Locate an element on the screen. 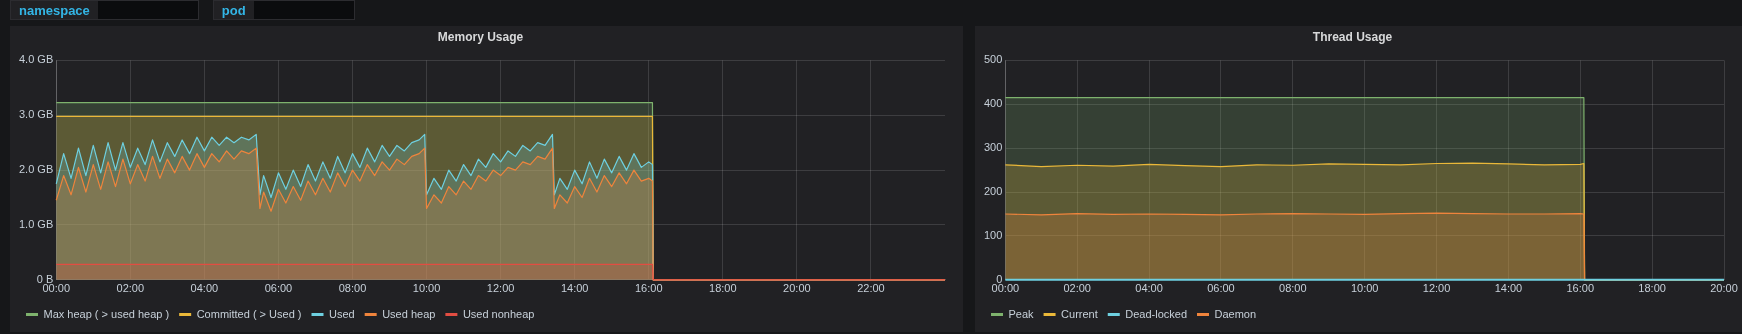 The image size is (1742, 334). legend-label: Used nonheap is located at coordinates (498, 313).